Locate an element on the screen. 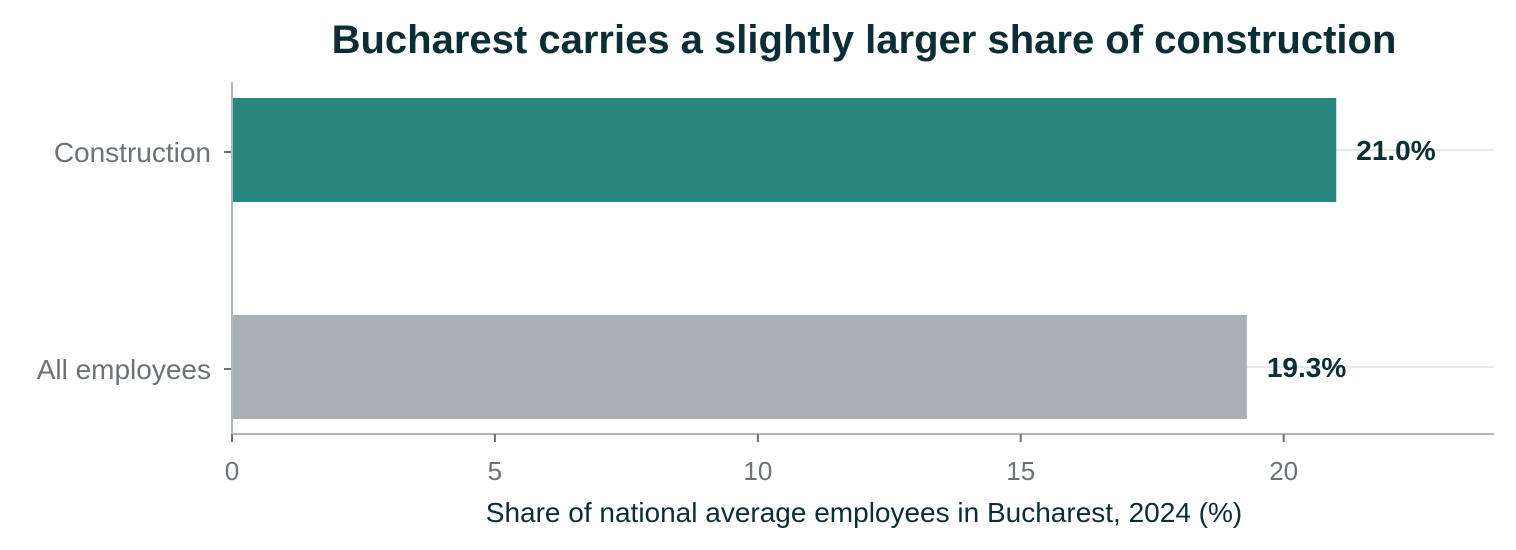  bar-construction is located at coordinates (784, 150).